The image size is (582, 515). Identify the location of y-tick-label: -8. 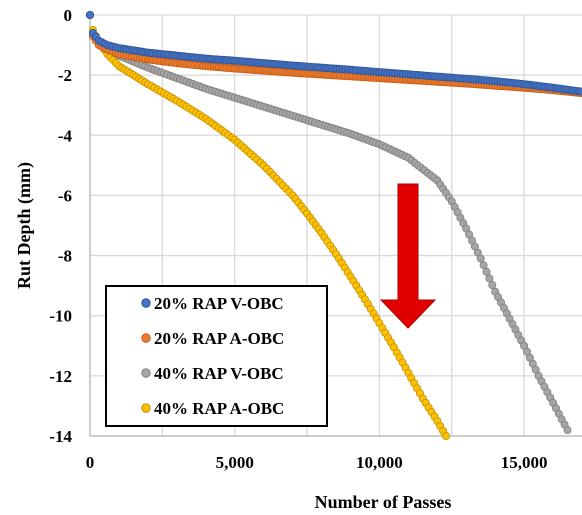
(65, 256).